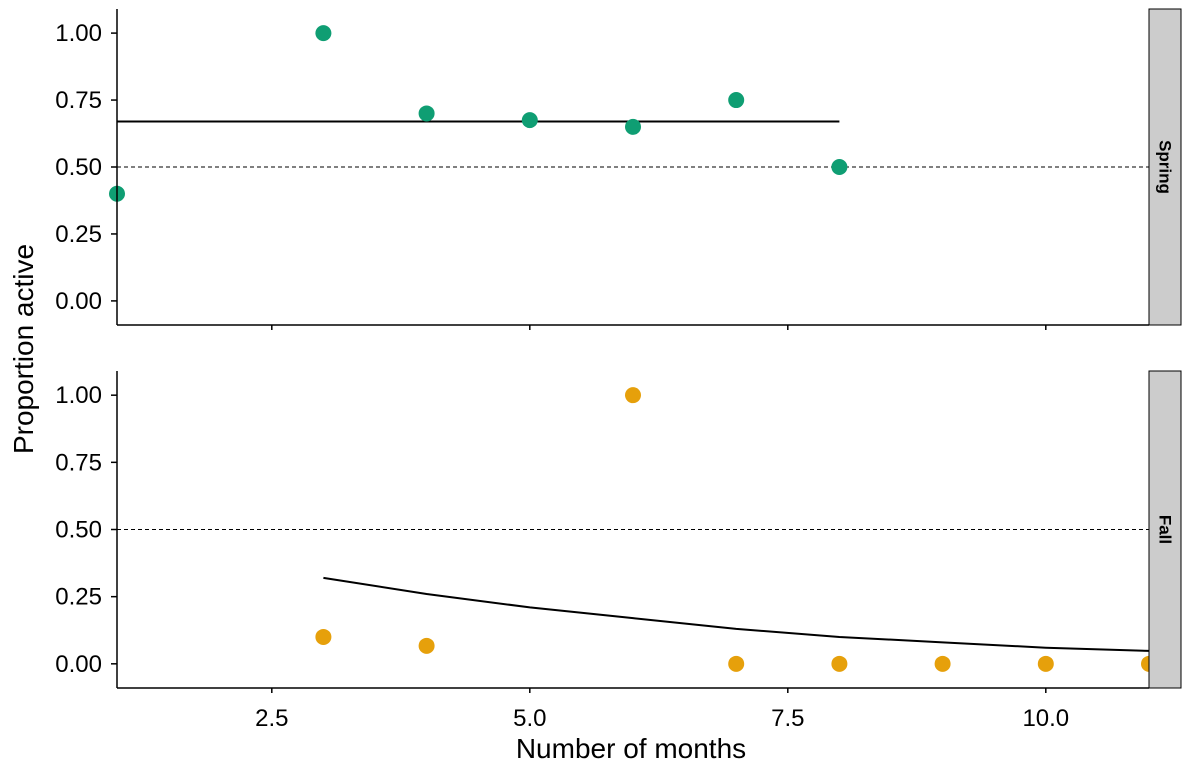 This screenshot has height=776, width=1200. Describe the element at coordinates (787, 718) in the screenshot. I see `x-tick-label: 7.5` at that location.